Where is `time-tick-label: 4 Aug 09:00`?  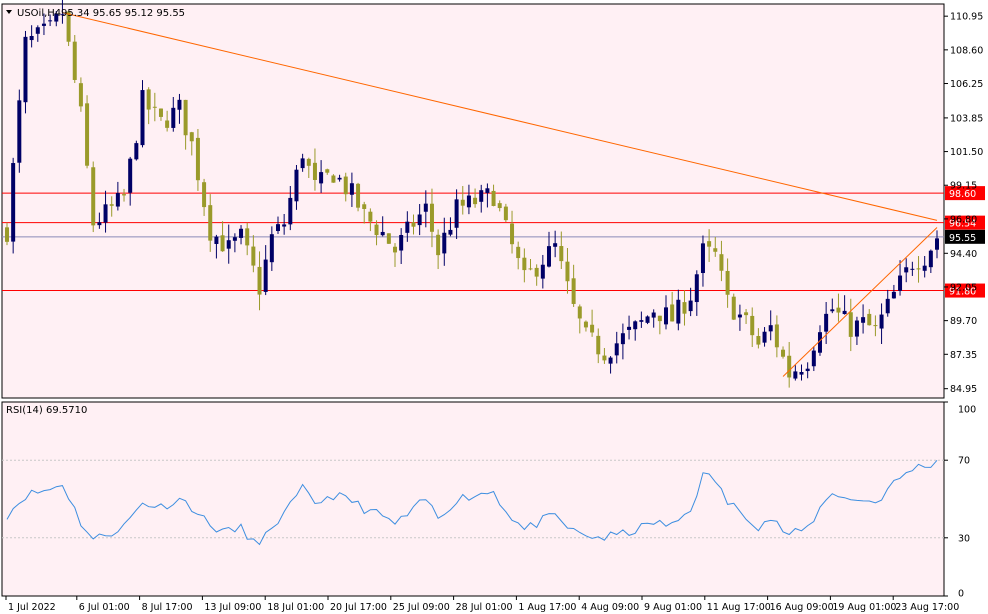
time-tick-label: 4 Aug 09:00 is located at coordinates (610, 607).